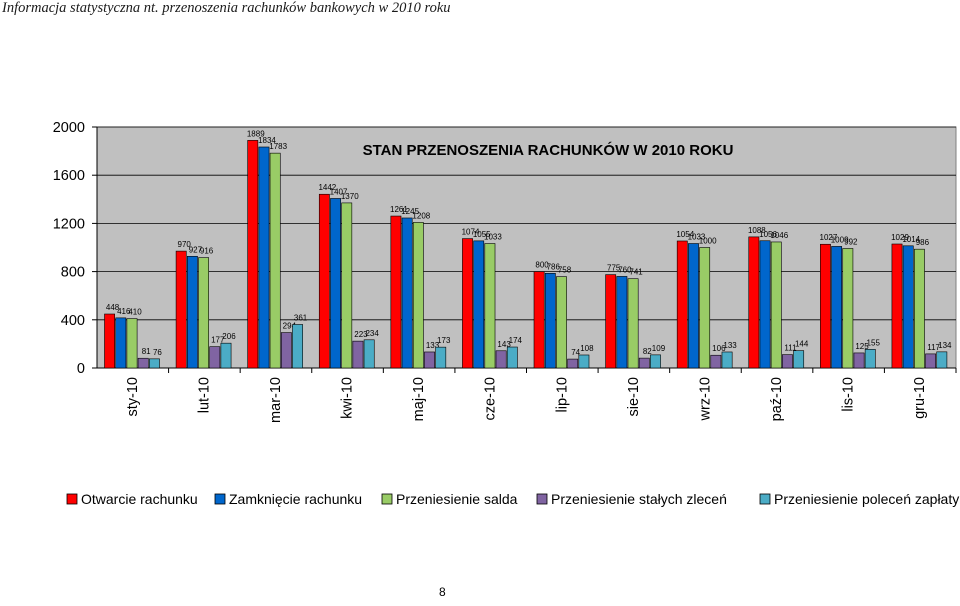 The width and height of the screenshot is (960, 606). I want to click on x-tick-label: lip-10, so click(562, 394).